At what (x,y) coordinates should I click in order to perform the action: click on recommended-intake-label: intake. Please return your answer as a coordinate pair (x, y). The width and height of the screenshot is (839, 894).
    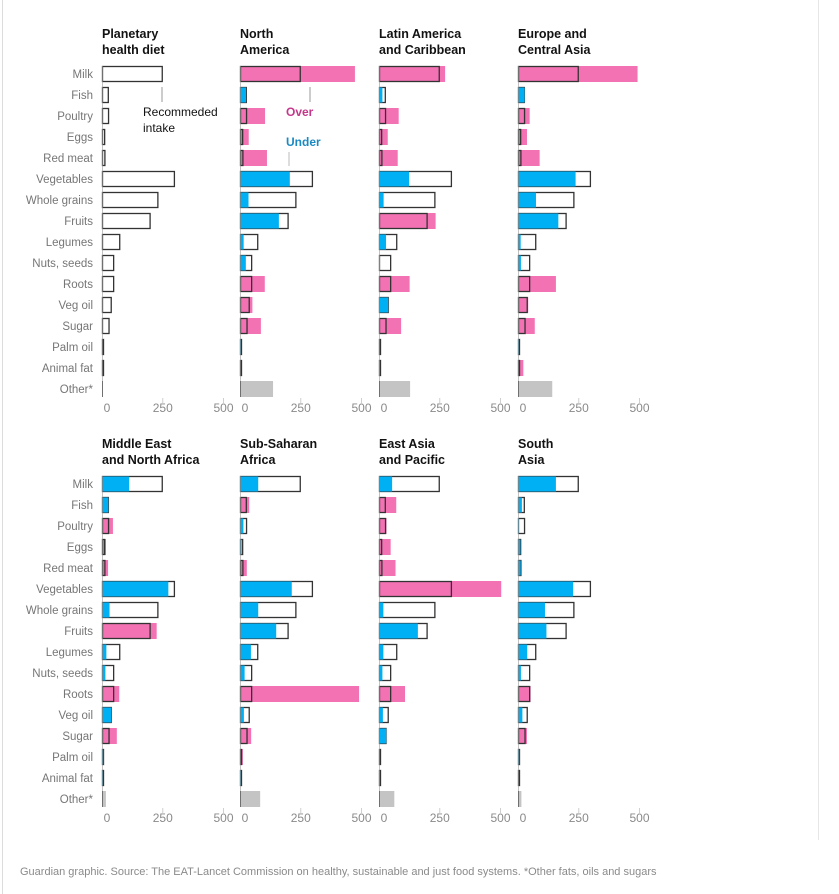
    Looking at the image, I should click on (159, 128).